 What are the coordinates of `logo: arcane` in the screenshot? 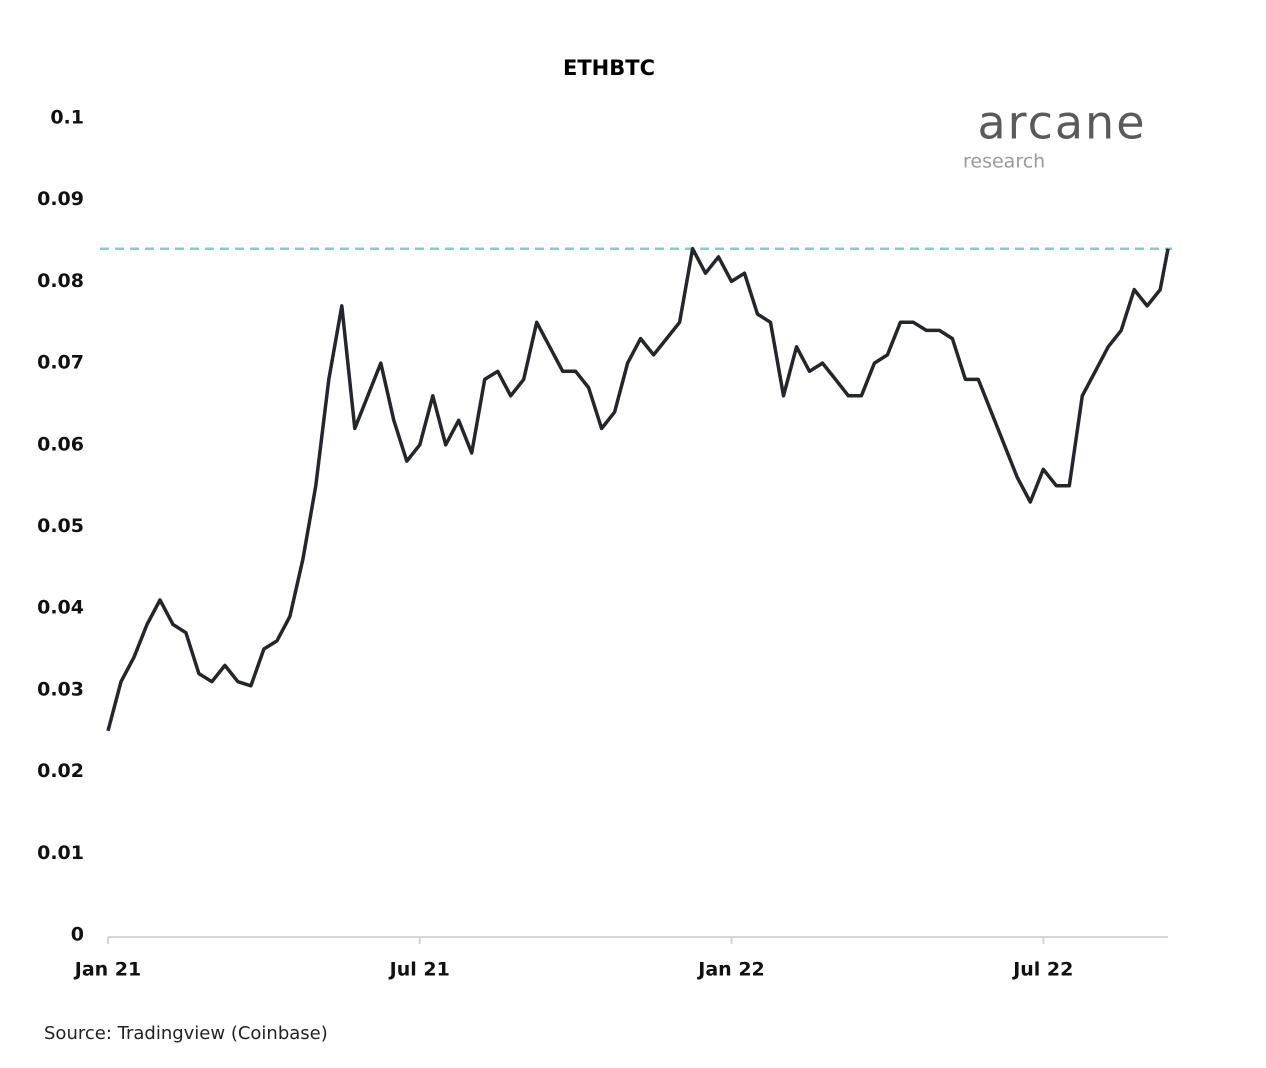 It's located at (1061, 123).